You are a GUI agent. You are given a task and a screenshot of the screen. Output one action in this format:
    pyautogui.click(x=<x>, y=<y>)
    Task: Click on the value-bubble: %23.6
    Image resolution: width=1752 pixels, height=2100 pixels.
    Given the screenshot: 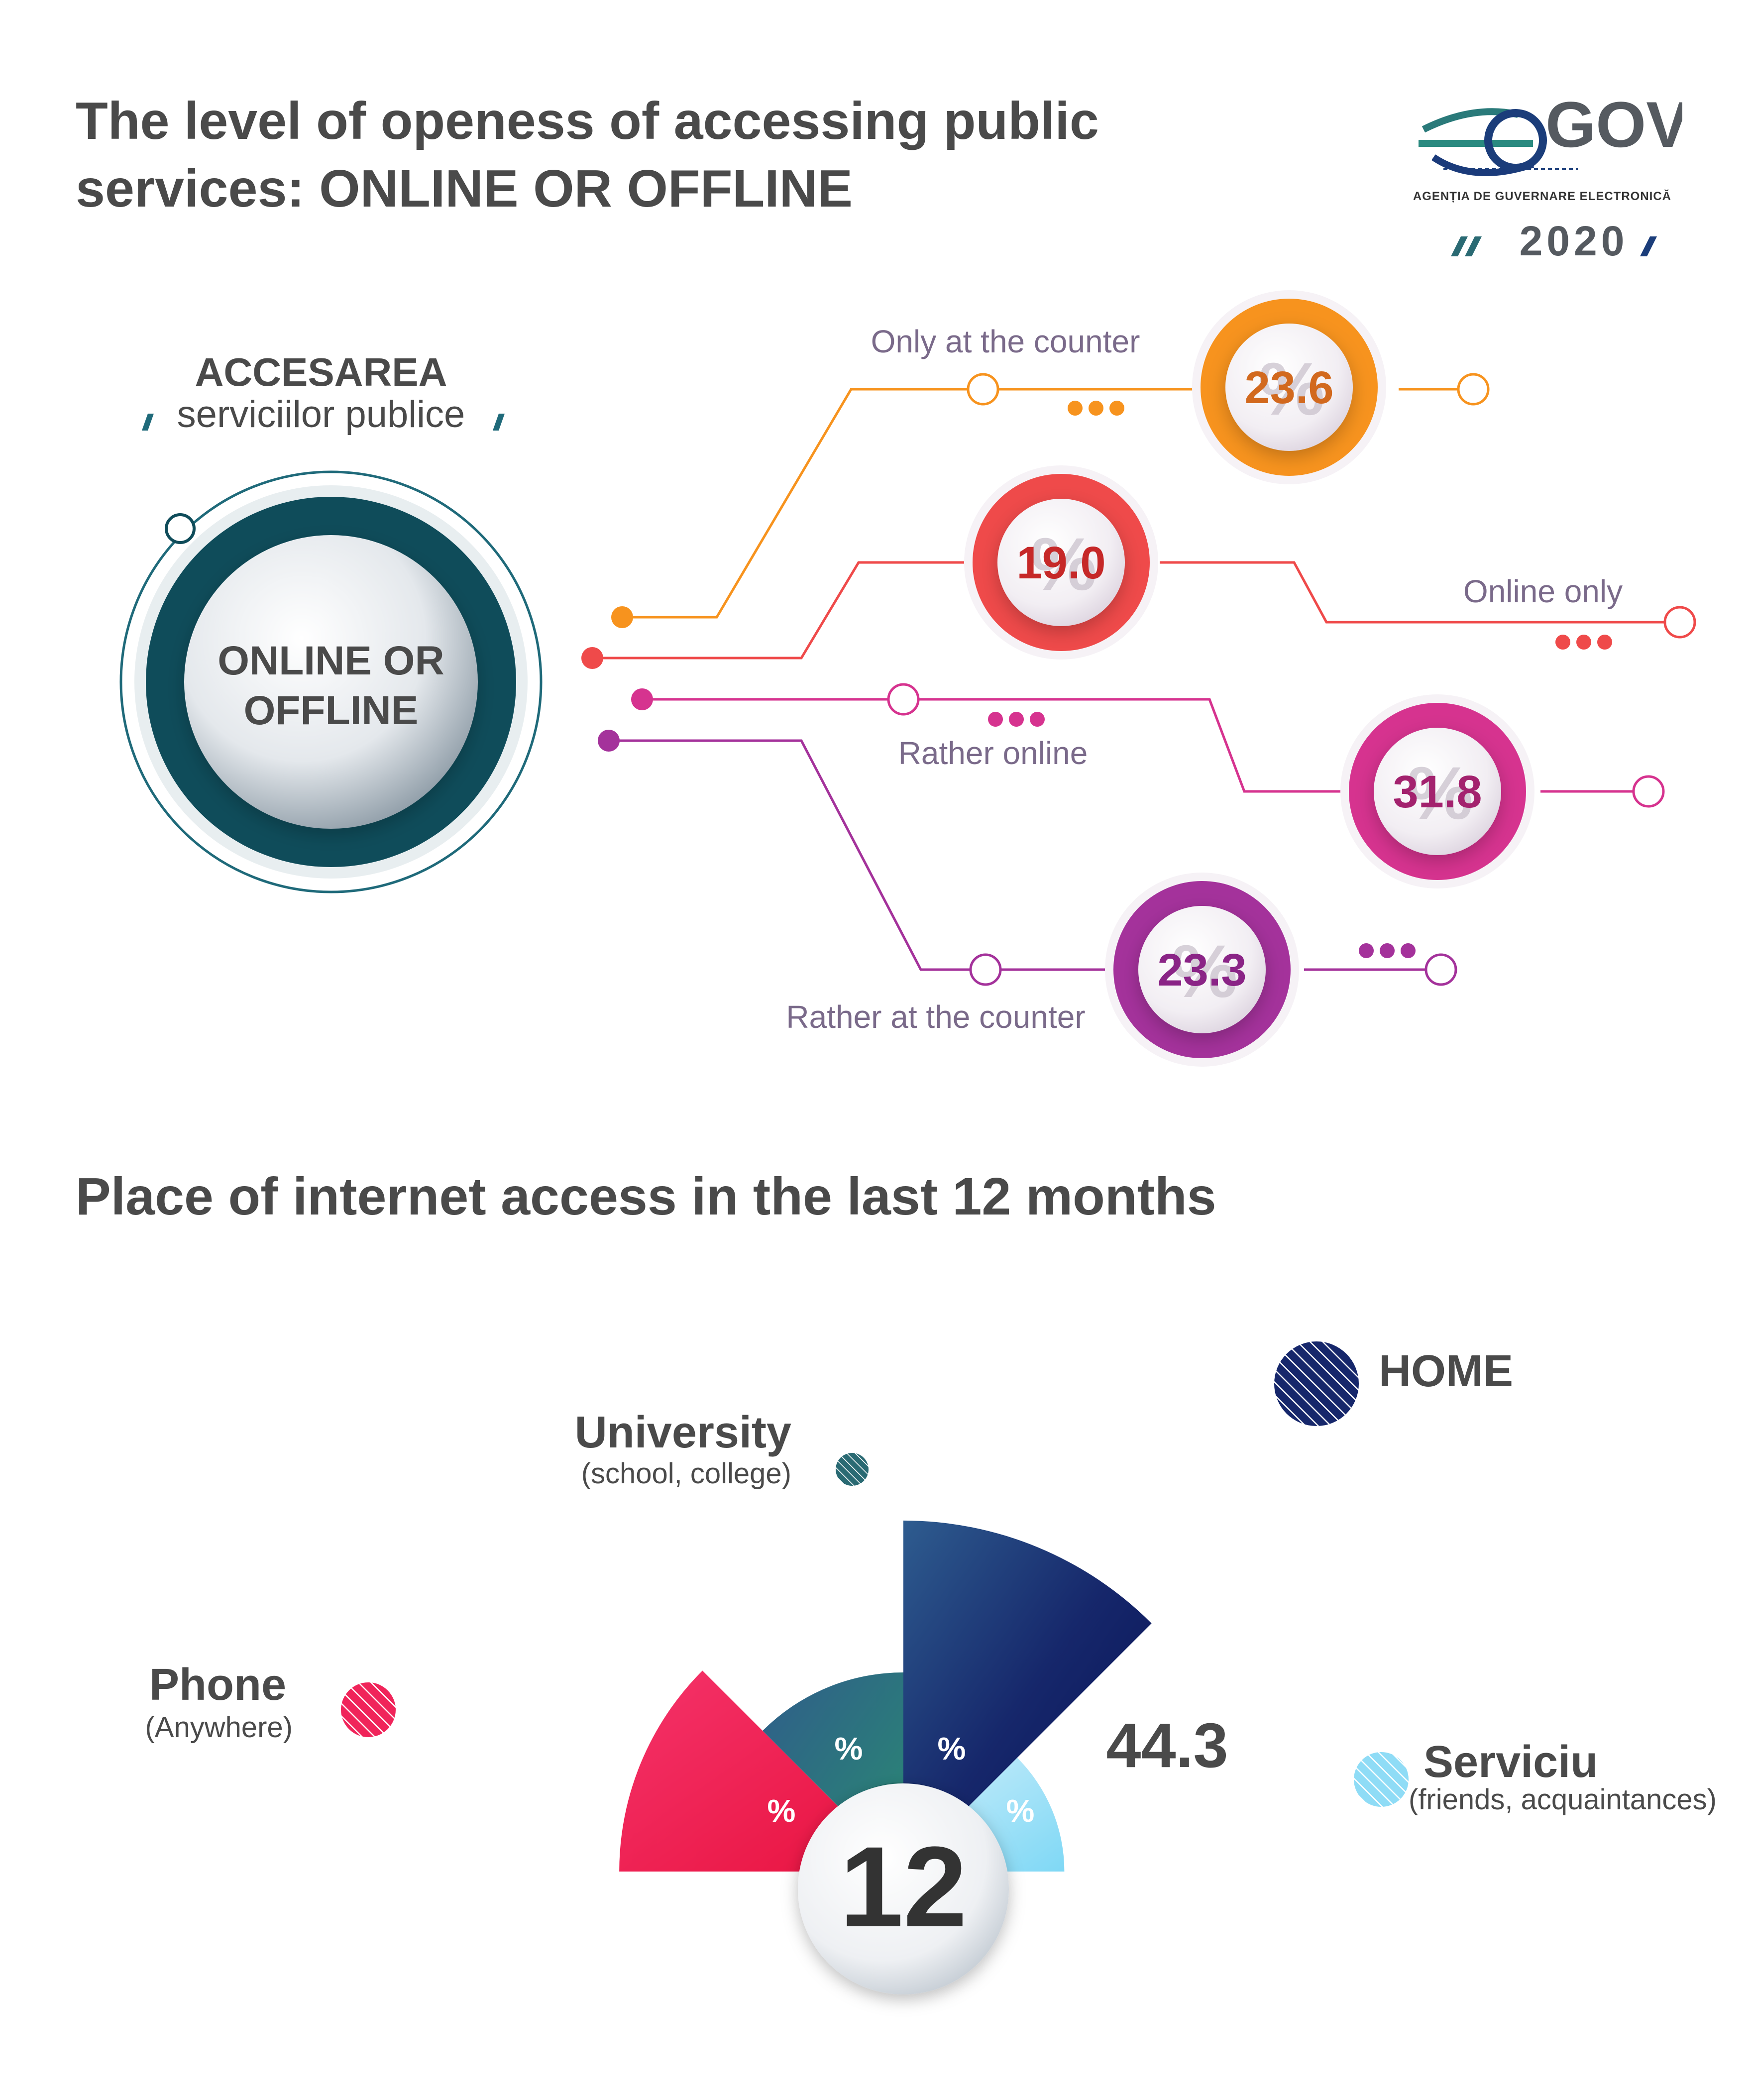 What is the action you would take?
    pyautogui.click(x=1289, y=387)
    